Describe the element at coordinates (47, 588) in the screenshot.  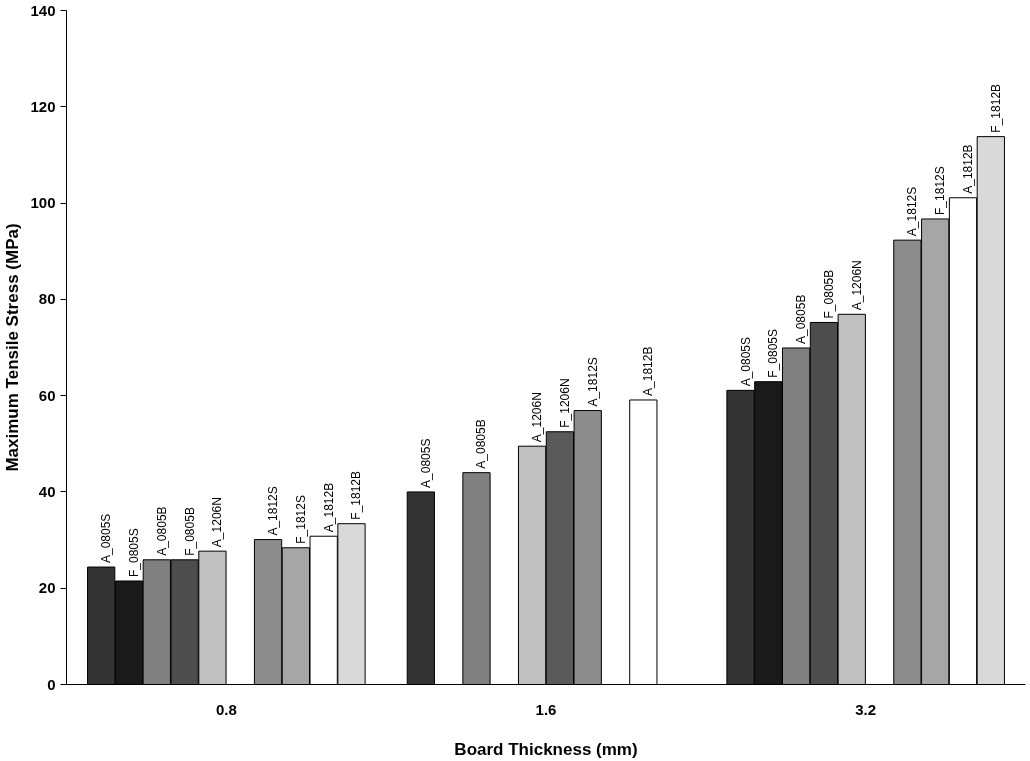
I see `y-tick-label: 20` at that location.